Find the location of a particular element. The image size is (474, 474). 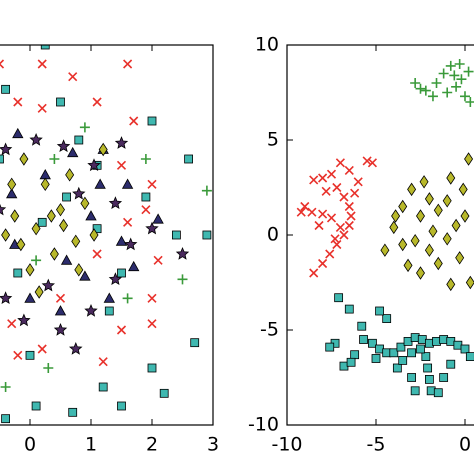

x-tick-label: 2 is located at coordinates (152, 445).